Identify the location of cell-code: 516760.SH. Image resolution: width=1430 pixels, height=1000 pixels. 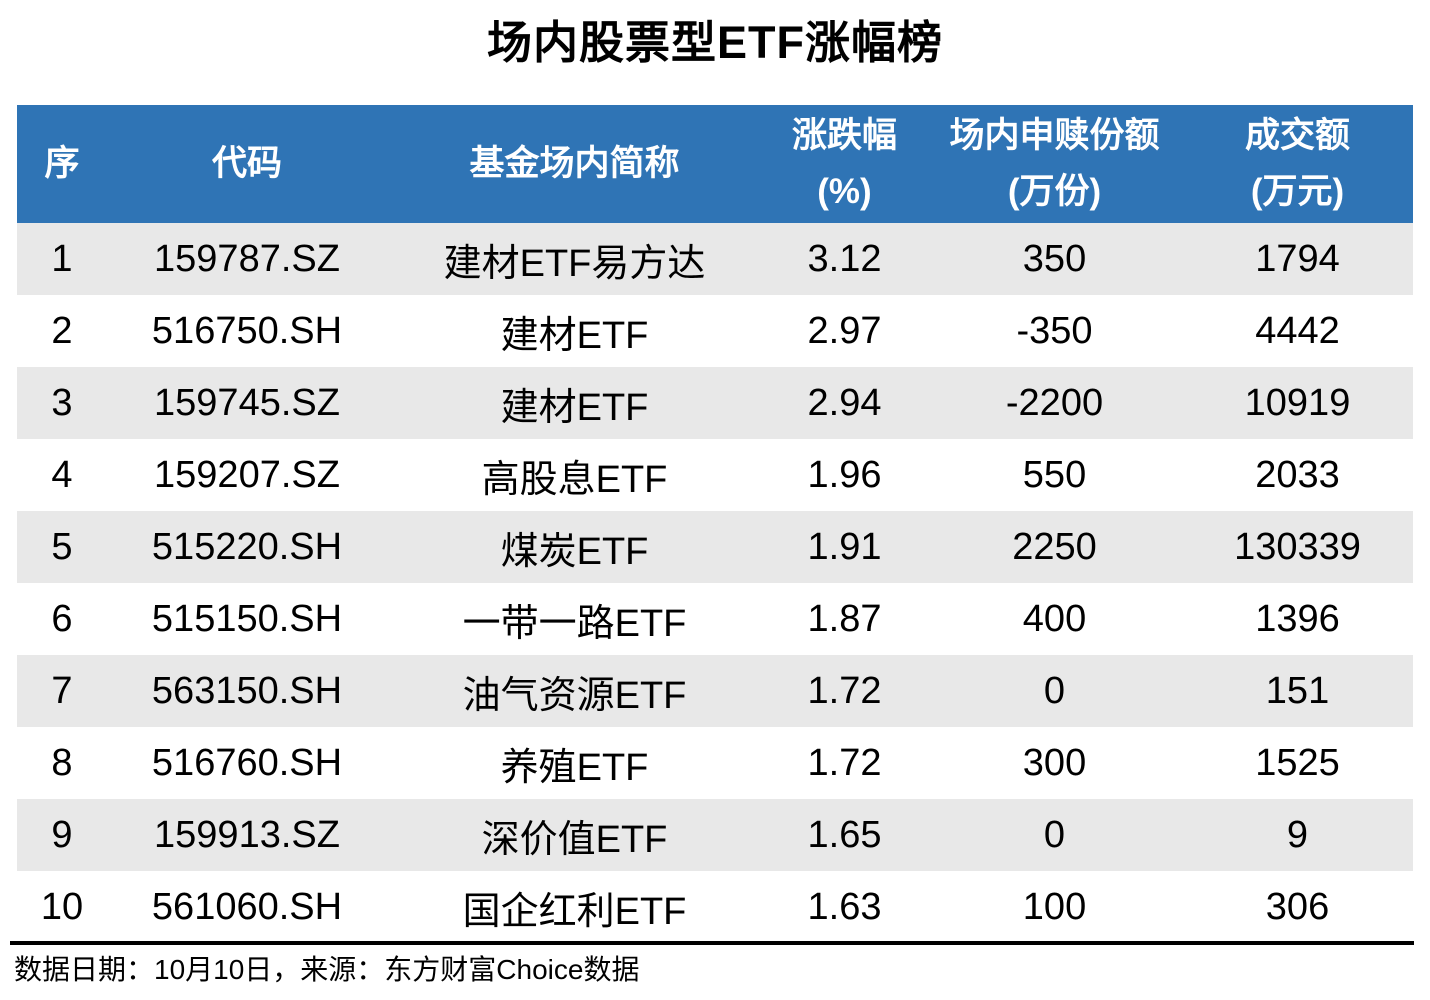
(247, 762).